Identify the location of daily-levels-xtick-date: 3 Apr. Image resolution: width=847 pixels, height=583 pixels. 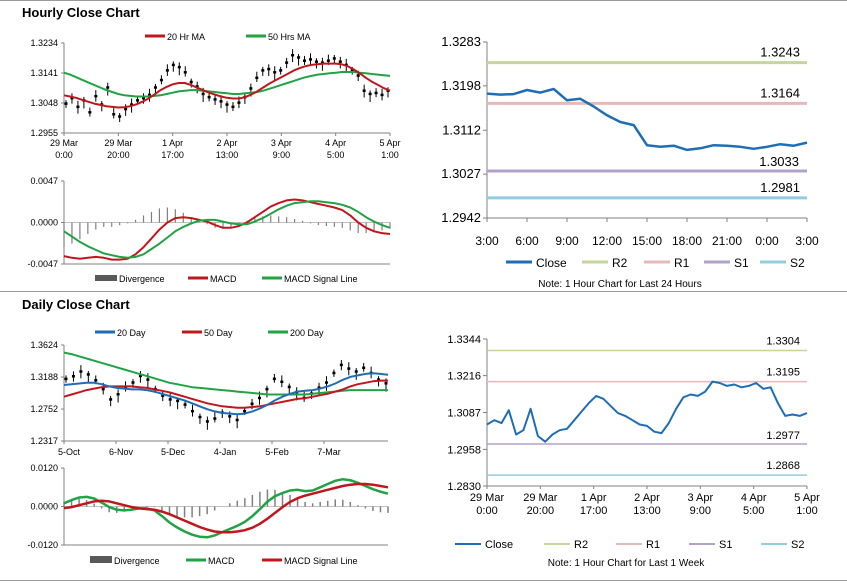
(700, 498).